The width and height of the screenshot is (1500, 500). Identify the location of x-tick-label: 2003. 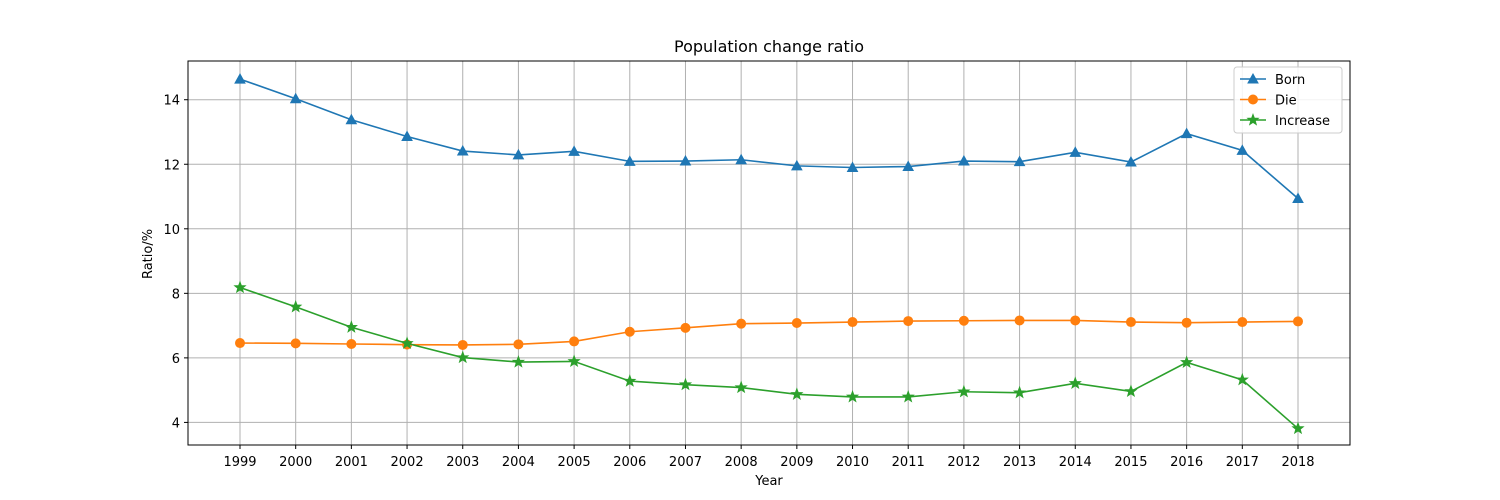
(462, 462).